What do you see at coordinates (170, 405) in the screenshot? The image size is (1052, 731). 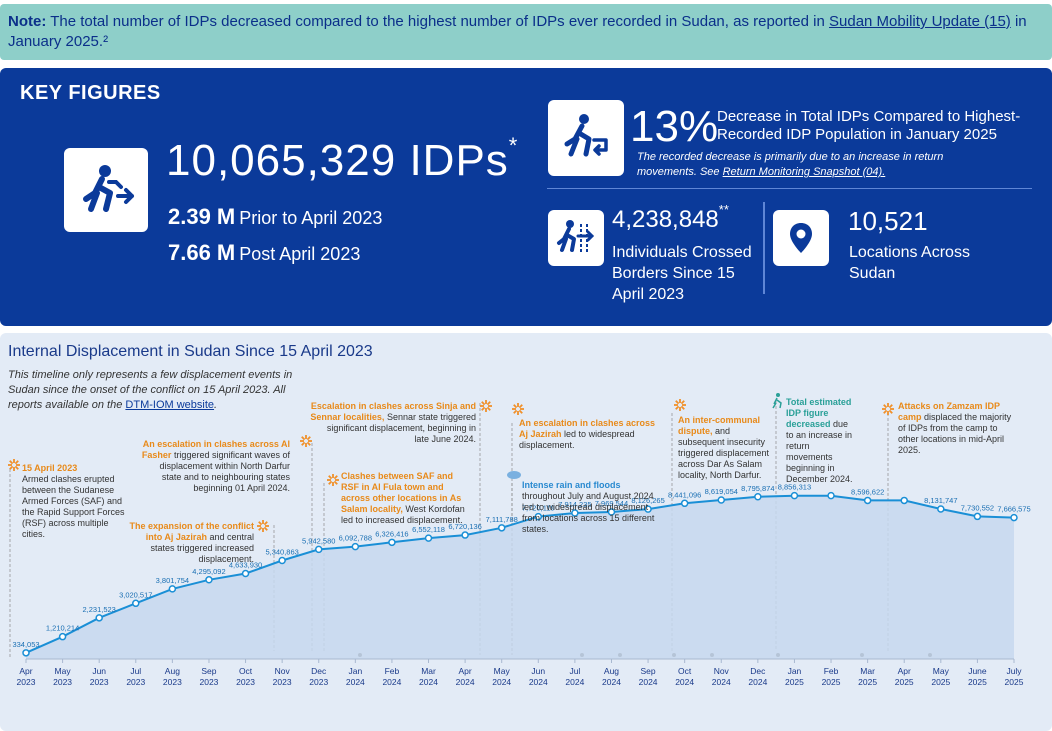 I see `dtm-iom-website-link: DTM-IOM website` at bounding box center [170, 405].